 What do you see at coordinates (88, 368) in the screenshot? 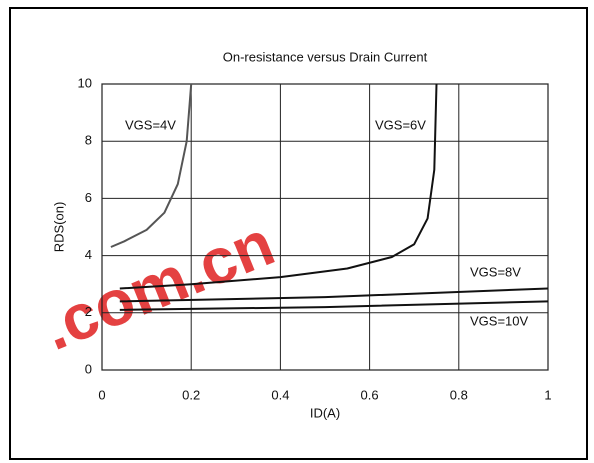
I see `y-tick-label: 0` at bounding box center [88, 368].